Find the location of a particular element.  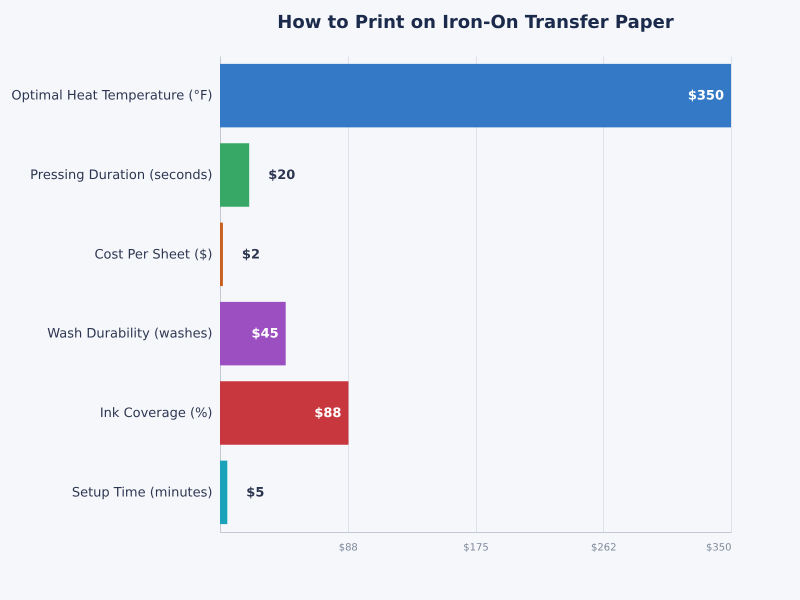

y-tick-label: Cost Per Sheet ($) is located at coordinates (153, 254).